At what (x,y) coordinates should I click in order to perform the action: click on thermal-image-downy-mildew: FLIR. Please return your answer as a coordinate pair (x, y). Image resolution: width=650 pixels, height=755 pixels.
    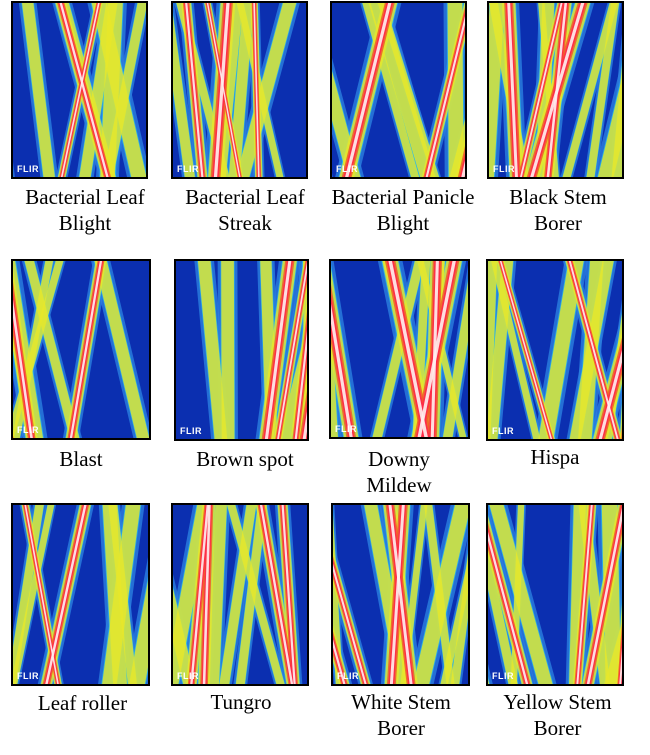
    Looking at the image, I should click on (399, 349).